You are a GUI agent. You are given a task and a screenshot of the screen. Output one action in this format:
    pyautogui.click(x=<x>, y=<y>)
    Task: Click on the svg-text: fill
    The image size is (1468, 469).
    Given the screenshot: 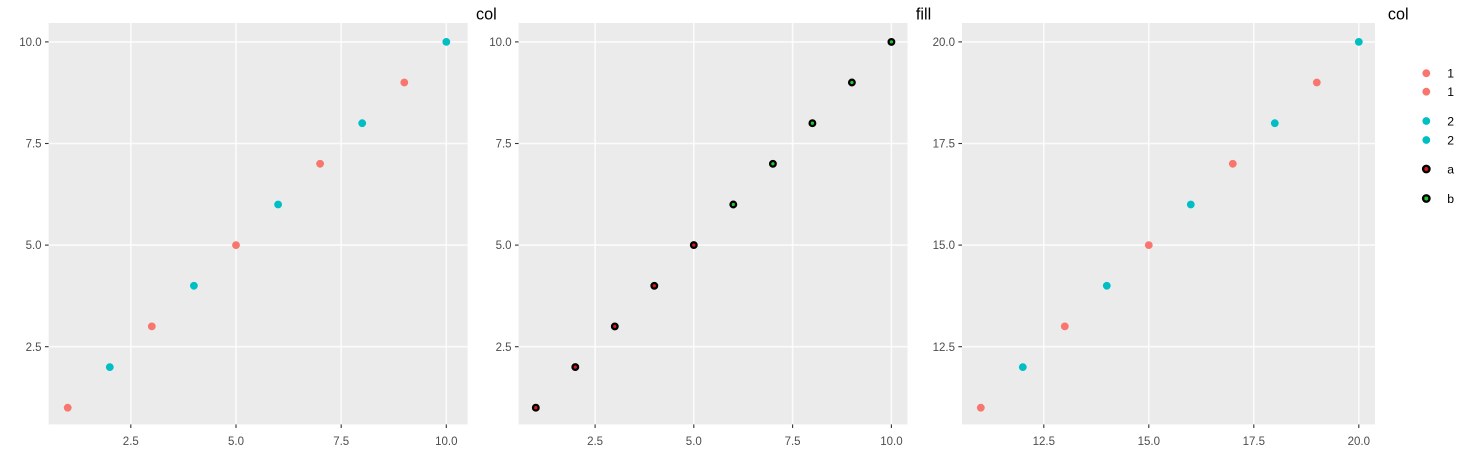 What is the action you would take?
    pyautogui.click(x=923, y=15)
    